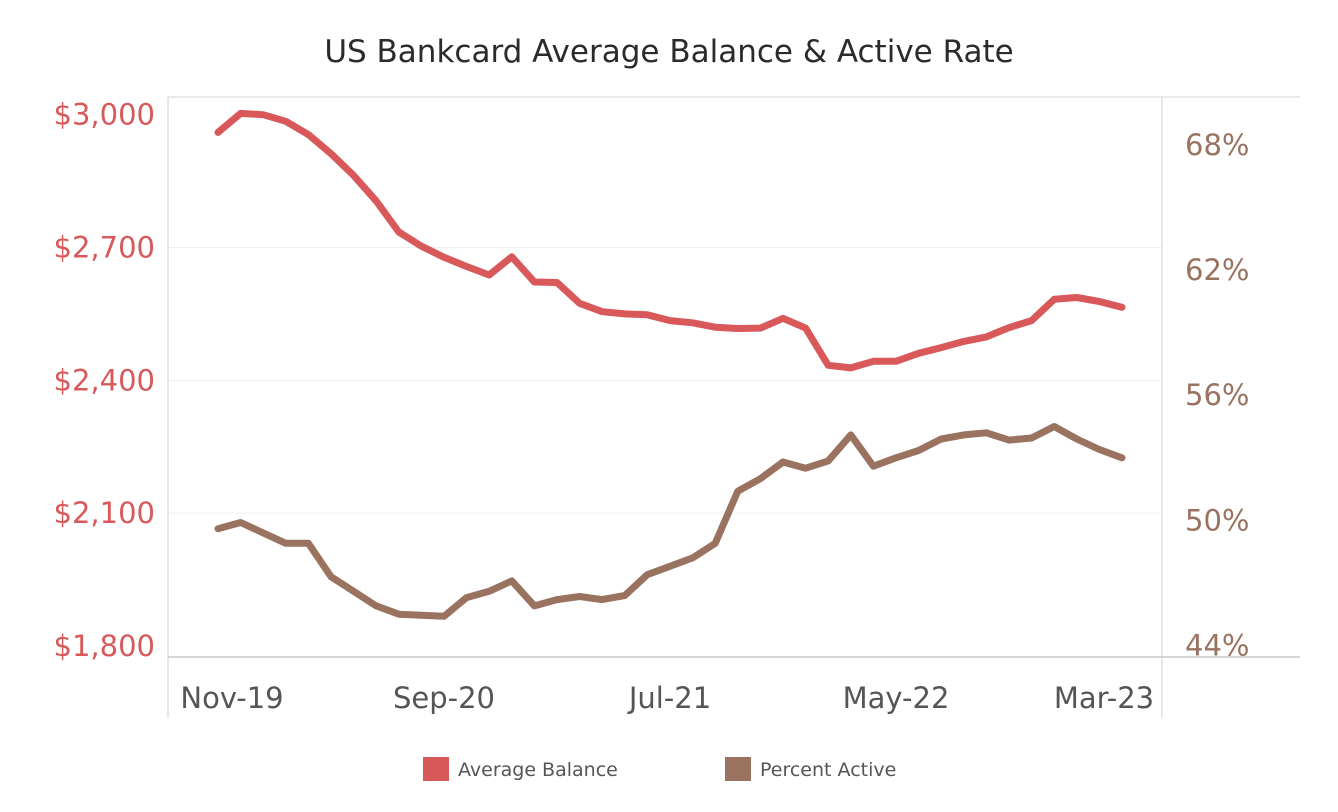 The image size is (1338, 812). I want to click on y-right-tick-label: 68%, so click(1217, 145).